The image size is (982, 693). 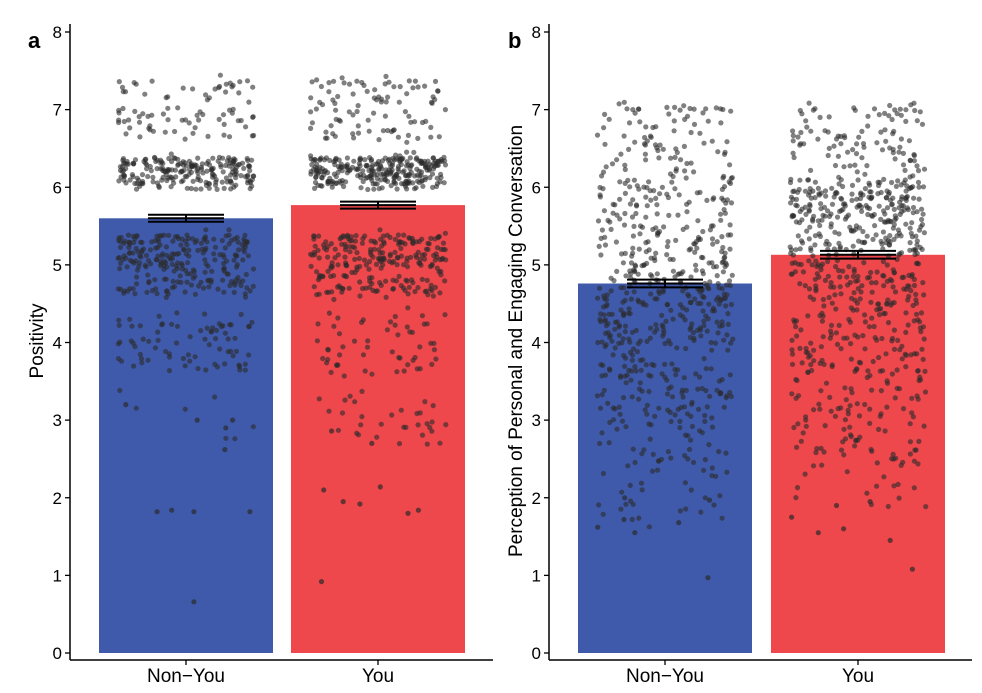 What do you see at coordinates (665, 676) in the screenshot?
I see `x-tick-label: Non−You` at bounding box center [665, 676].